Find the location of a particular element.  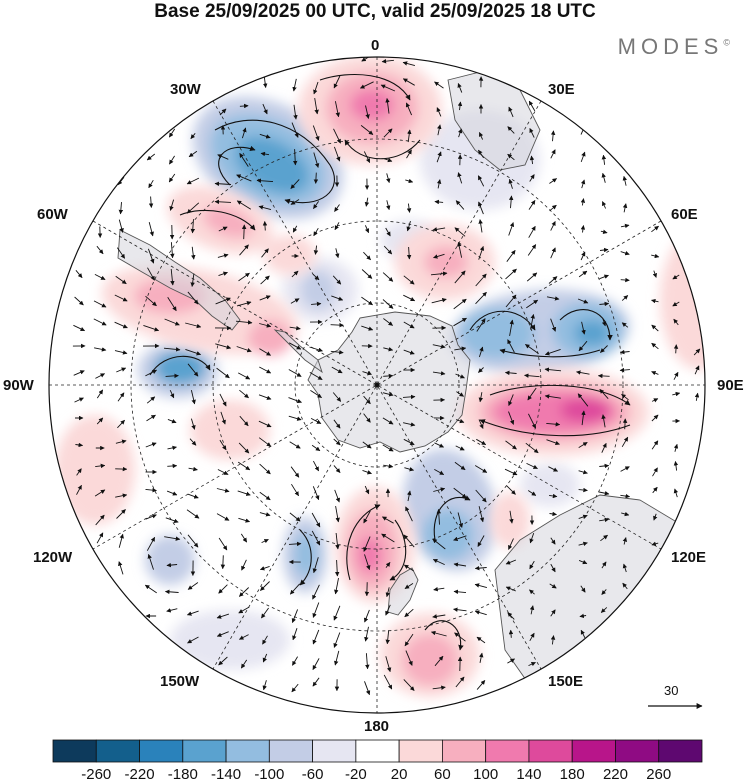

colorbar-tick-label: -20 is located at coordinates (356, 774).